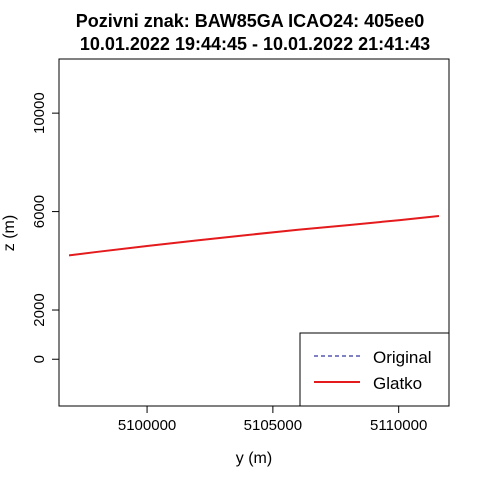 The width and height of the screenshot is (480, 485). I want to click on y-axis: 0 2000 6000 10000, so click(45, 227).